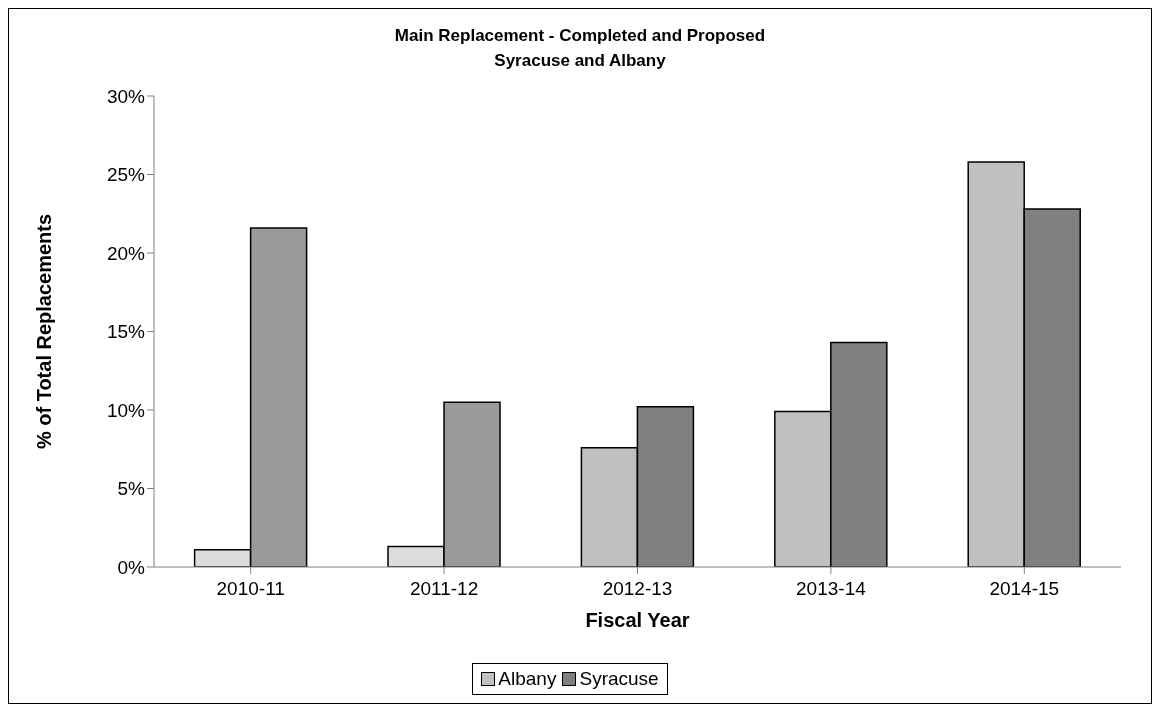 This screenshot has height=704, width=1160. Describe the element at coordinates (637, 589) in the screenshot. I see `x-tick-label: 2012-13` at that location.